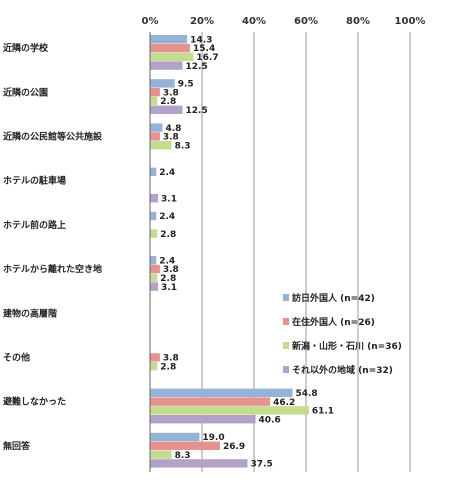  What do you see at coordinates (347, 346) in the screenshot?
I see `legend-label: 新潟・山形・石川 (n=36)` at bounding box center [347, 346].